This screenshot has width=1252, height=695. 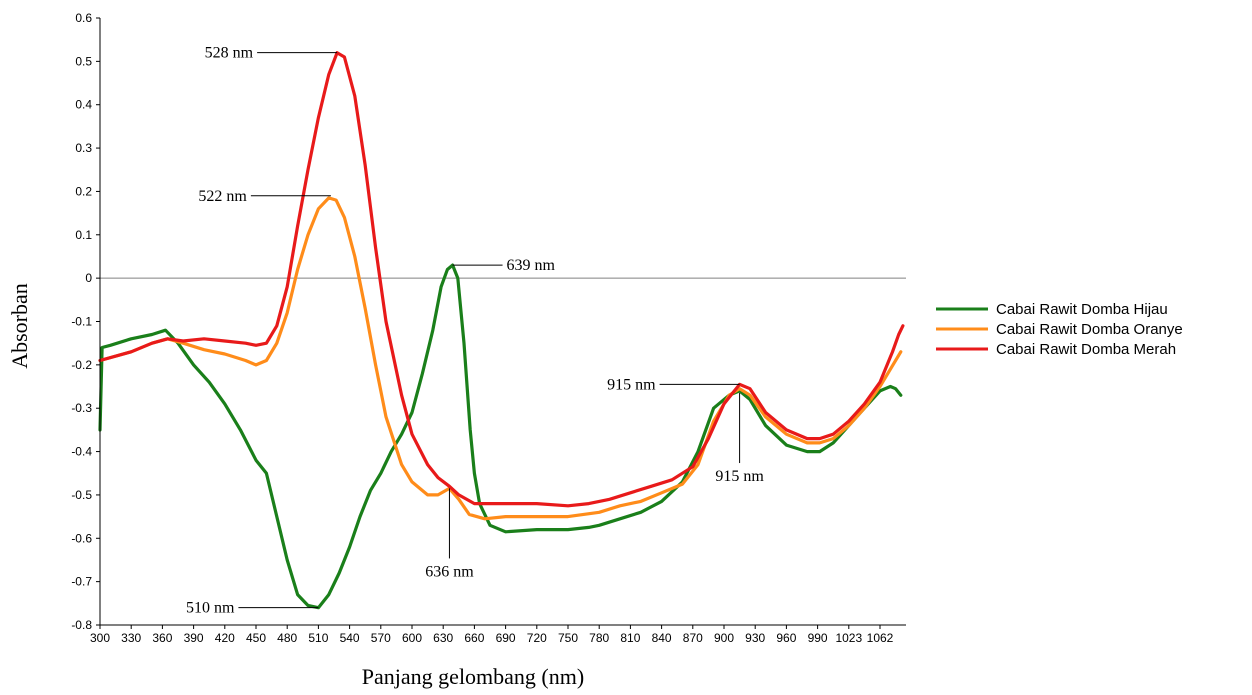 What do you see at coordinates (81, 538) in the screenshot?
I see `y-tick-label: -0.6` at bounding box center [81, 538].